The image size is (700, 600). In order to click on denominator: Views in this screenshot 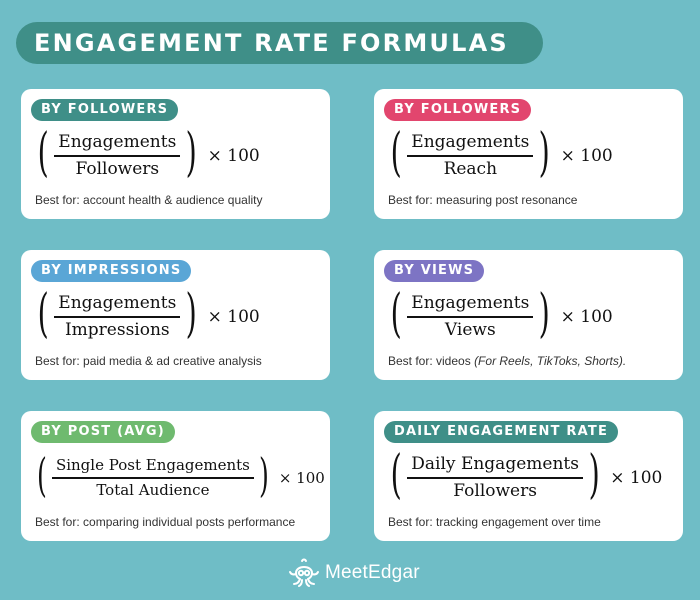, I will do `click(470, 329)`.